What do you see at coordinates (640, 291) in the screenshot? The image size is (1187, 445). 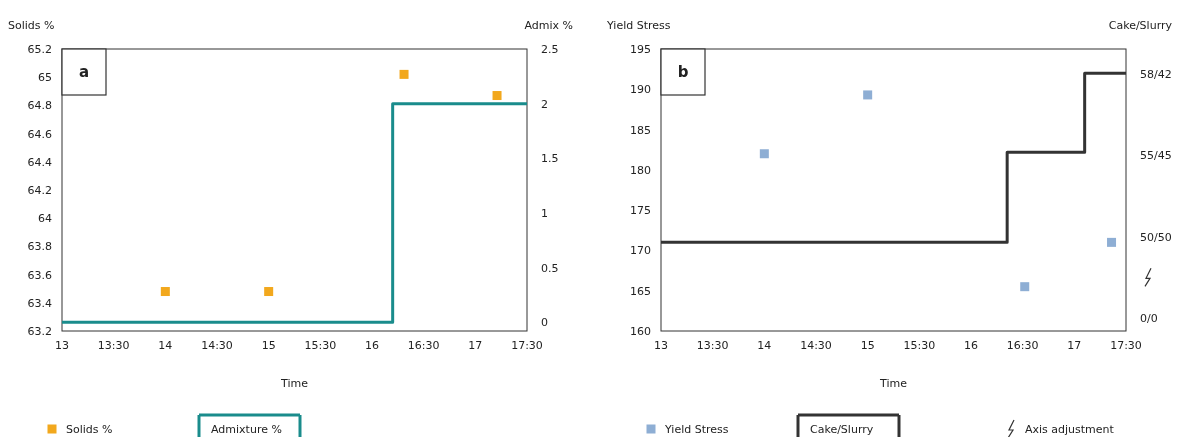 I see `y-tick-label: 165` at bounding box center [640, 291].